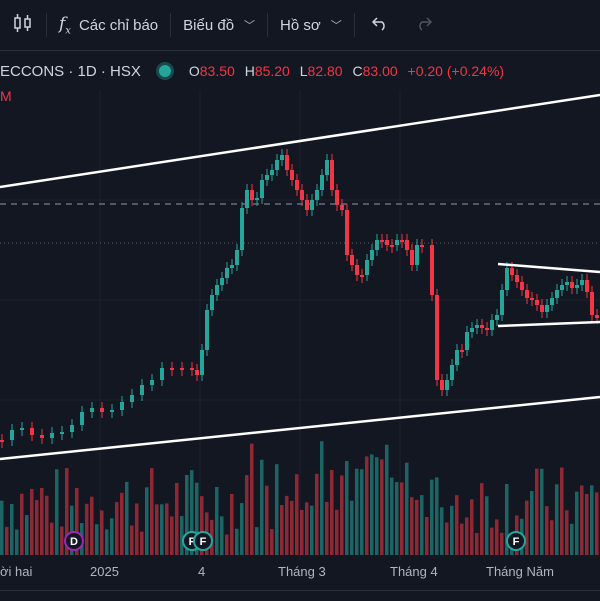 The height and width of the screenshot is (601, 600). I want to click on undo-button, so click(380, 25).